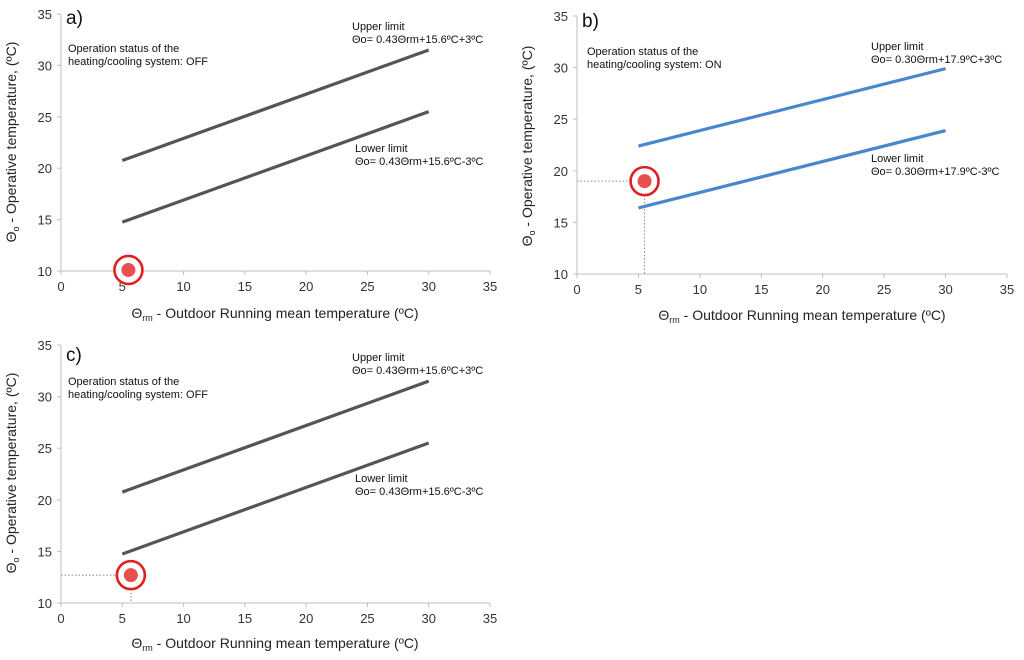 This screenshot has width=1024, height=660. I want to click on lower-limit-formula: Θo= 0.30Θrm+17.9ºC-3ºC, so click(935, 172).